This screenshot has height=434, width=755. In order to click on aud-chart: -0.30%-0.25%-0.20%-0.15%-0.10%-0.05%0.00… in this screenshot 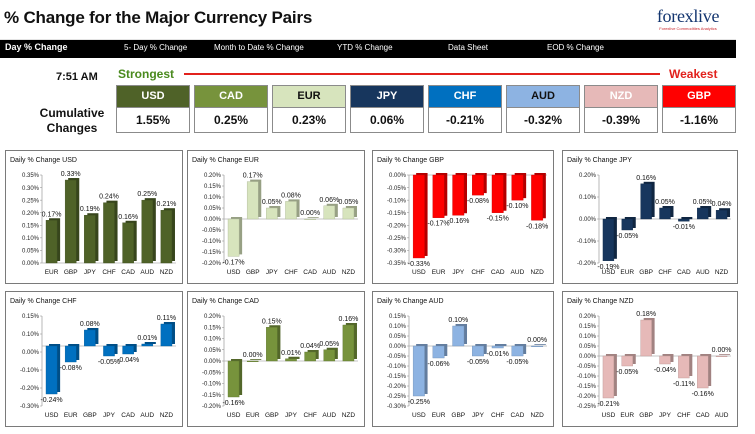, I will do `click(467, 366)`.